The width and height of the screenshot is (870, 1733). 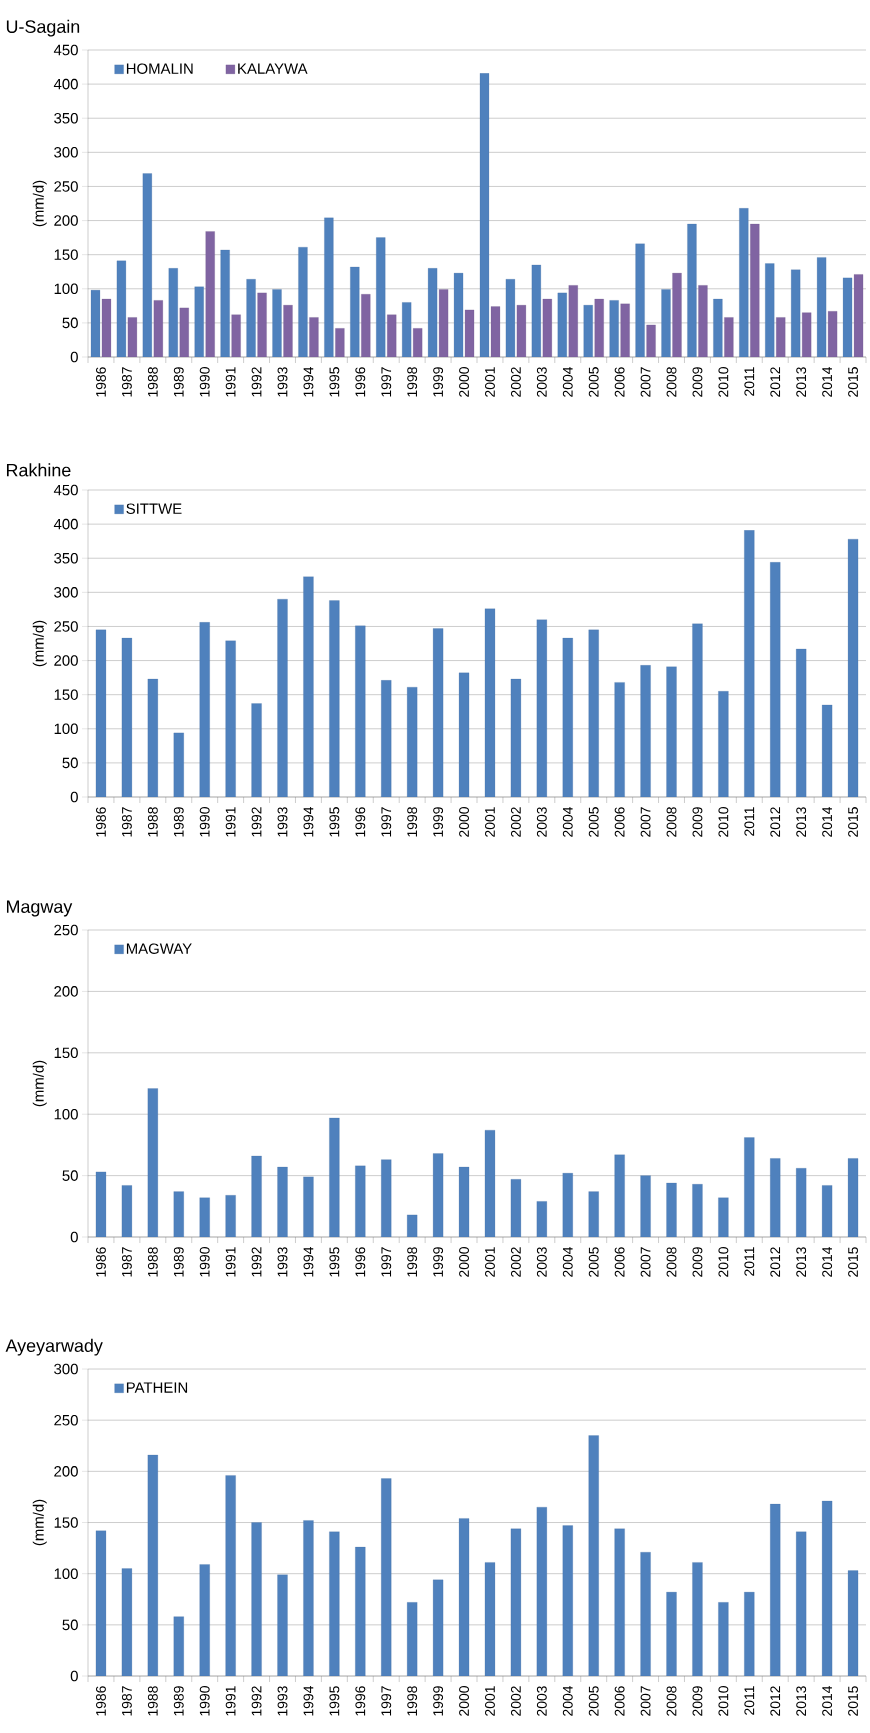 I want to click on y-tick-label: 50, so click(x=70, y=1175).